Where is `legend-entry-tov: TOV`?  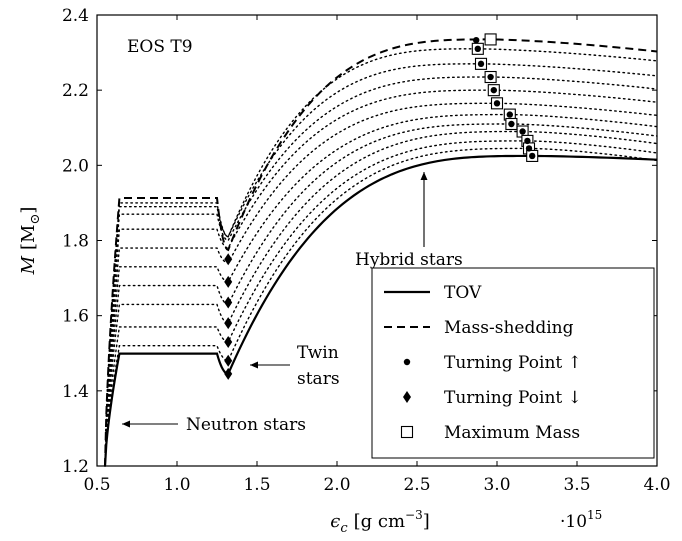
legend-entry-tov: TOV is located at coordinates (463, 293).